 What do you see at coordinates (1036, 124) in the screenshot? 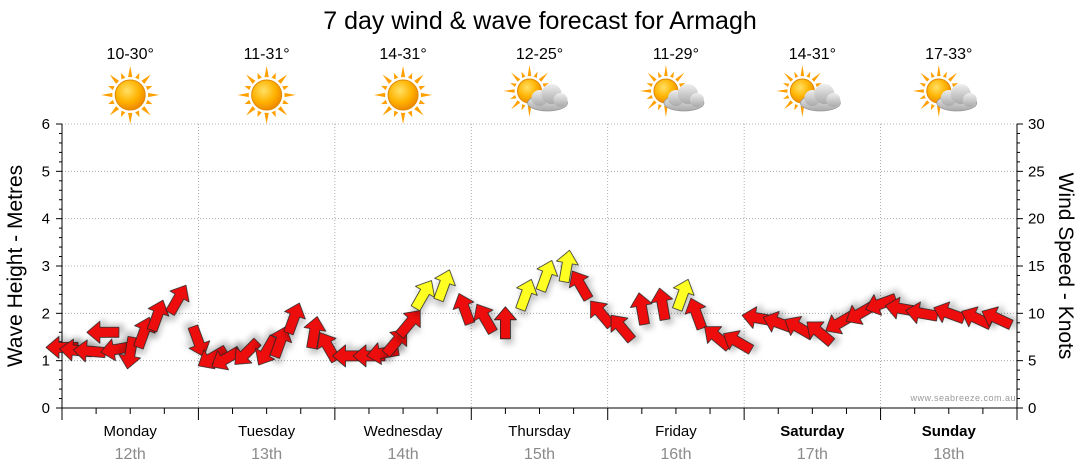
I see `right-tick-label: 30` at bounding box center [1036, 124].